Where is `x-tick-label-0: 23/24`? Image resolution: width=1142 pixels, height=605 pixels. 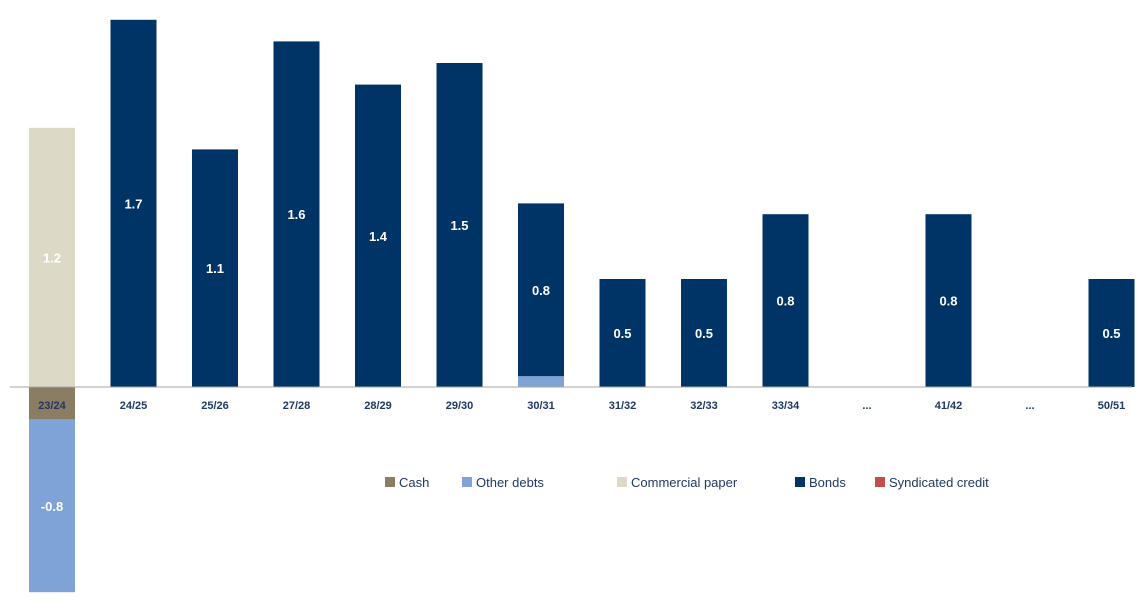 x-tick-label-0: 23/24 is located at coordinates (52, 406).